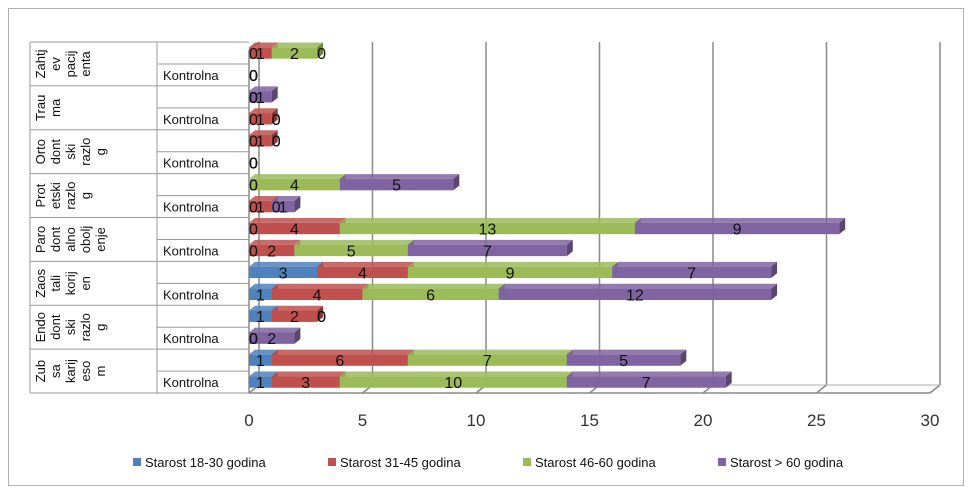 Image resolution: width=976 pixels, height=493 pixels. I want to click on group-label-line: tali, so click(55, 283).